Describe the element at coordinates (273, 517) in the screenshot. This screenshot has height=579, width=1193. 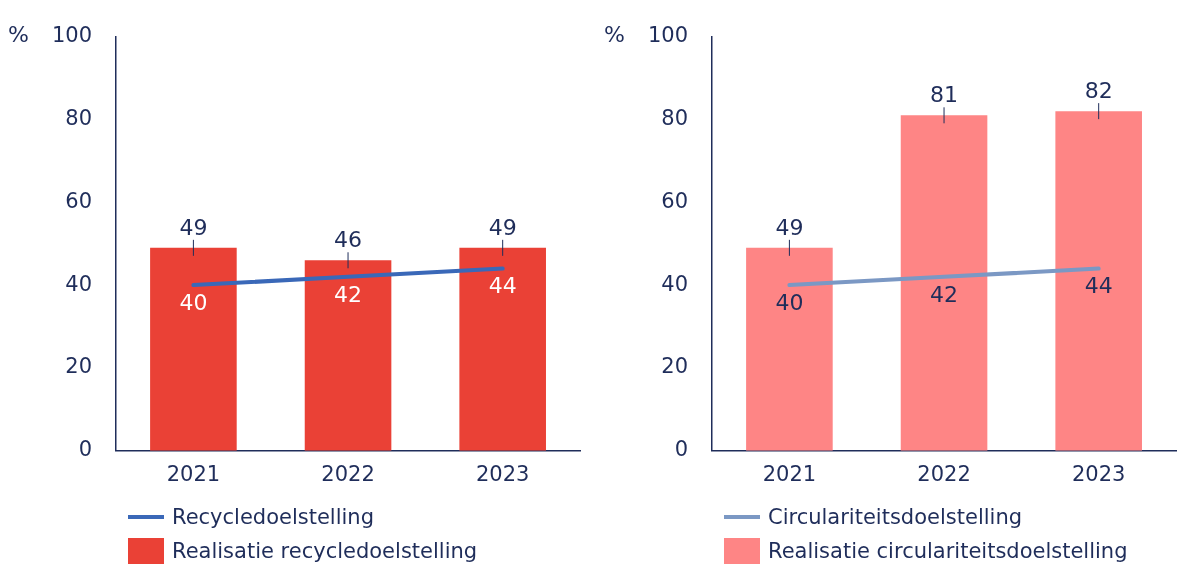
I see `legend-label: Recycledoelstelling` at that location.